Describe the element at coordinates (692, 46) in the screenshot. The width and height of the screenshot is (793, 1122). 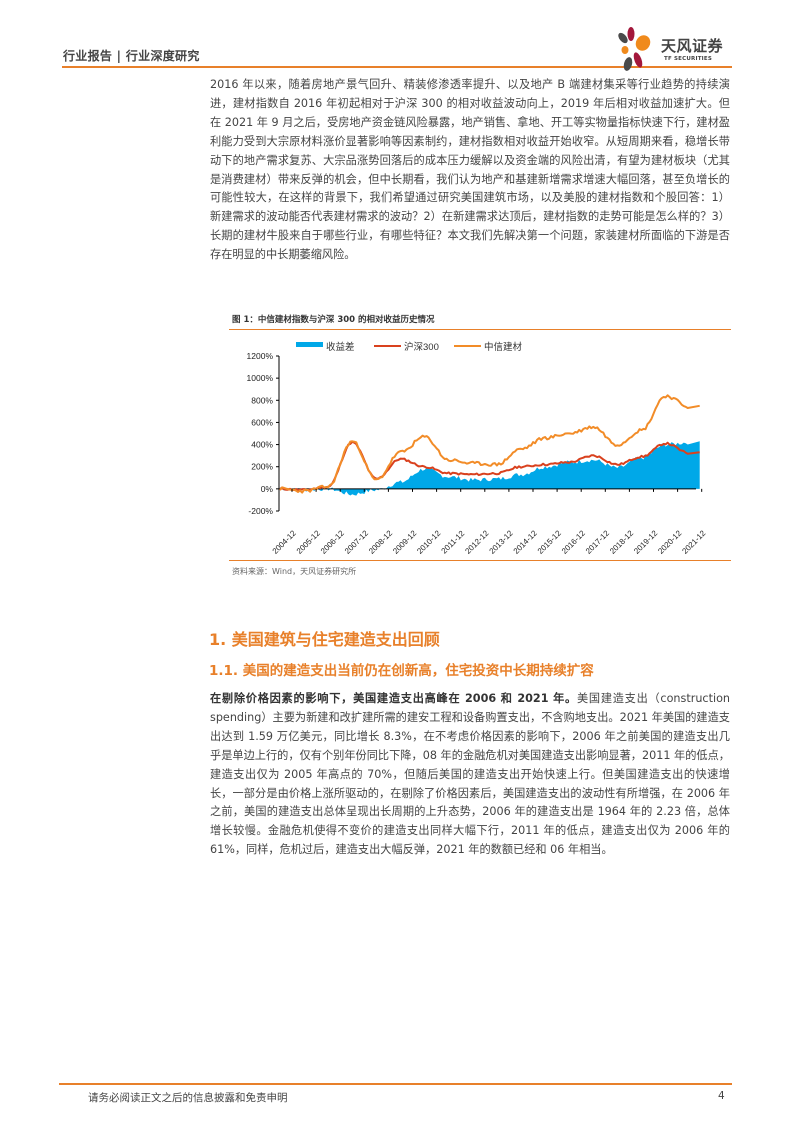
I see `logo-chinese-text: 天风证券` at that location.